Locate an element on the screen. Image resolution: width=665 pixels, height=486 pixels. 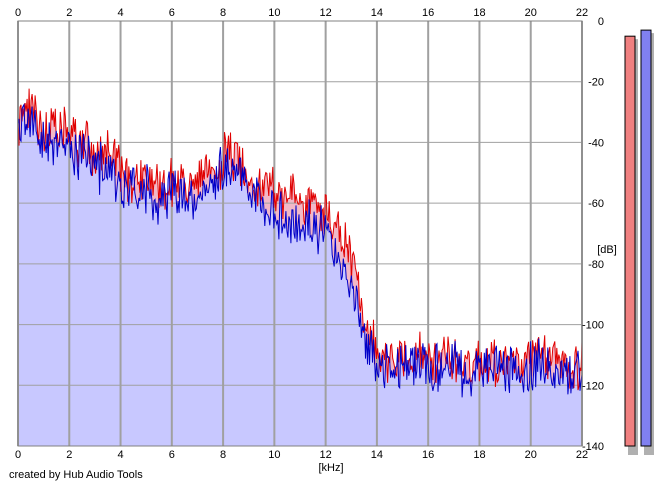
x-tick-label-top: 14 is located at coordinates (377, 13).